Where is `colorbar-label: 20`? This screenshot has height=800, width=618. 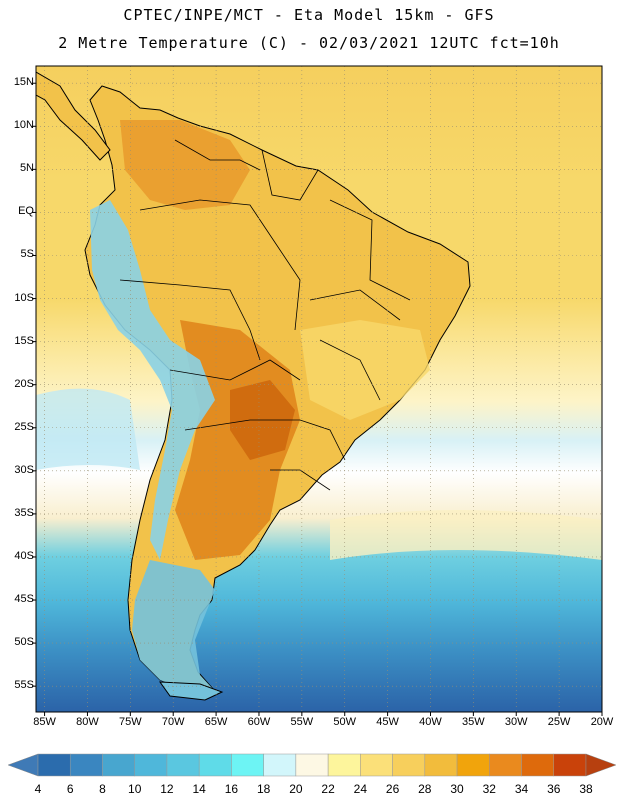
colorbar-label: 20 is located at coordinates (296, 789).